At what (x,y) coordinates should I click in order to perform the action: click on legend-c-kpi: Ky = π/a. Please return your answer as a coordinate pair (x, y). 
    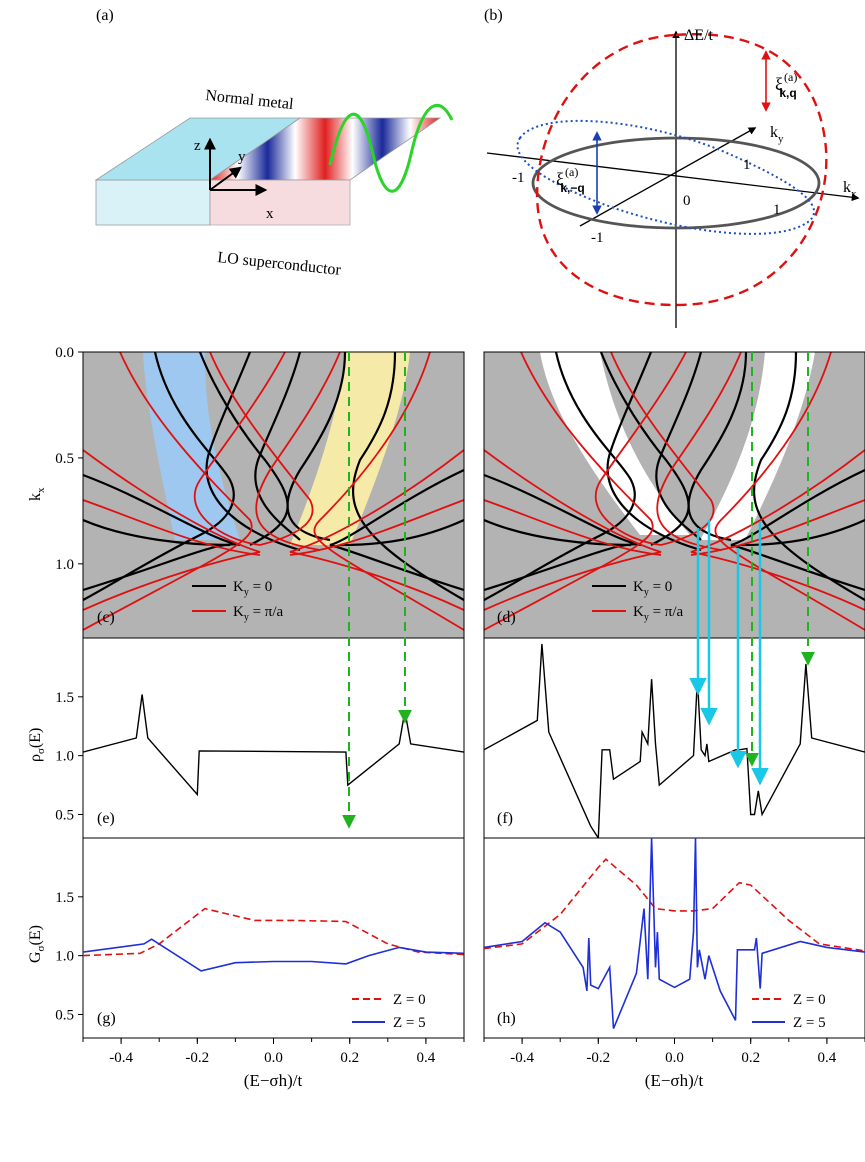
    Looking at the image, I should click on (258, 613).